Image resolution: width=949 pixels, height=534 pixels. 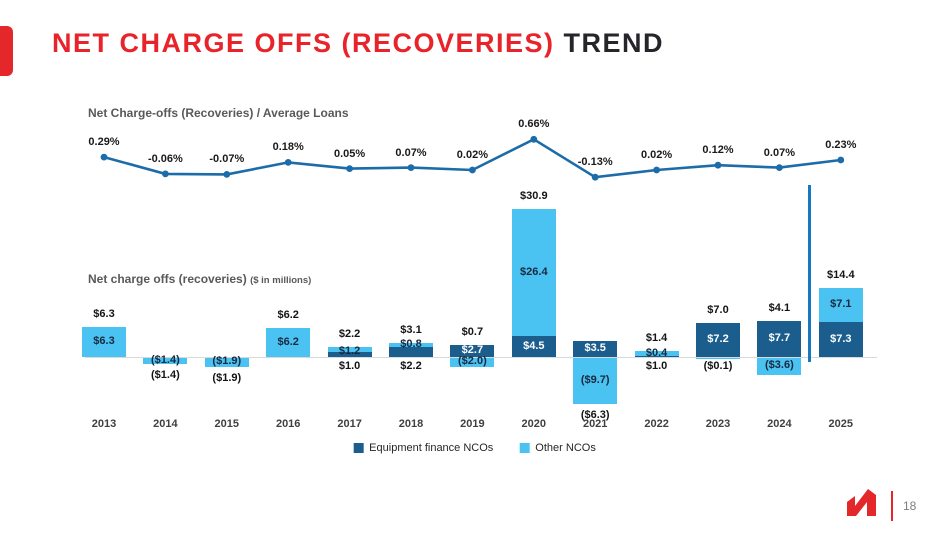 I want to click on line-point-2019, so click(x=472, y=170).